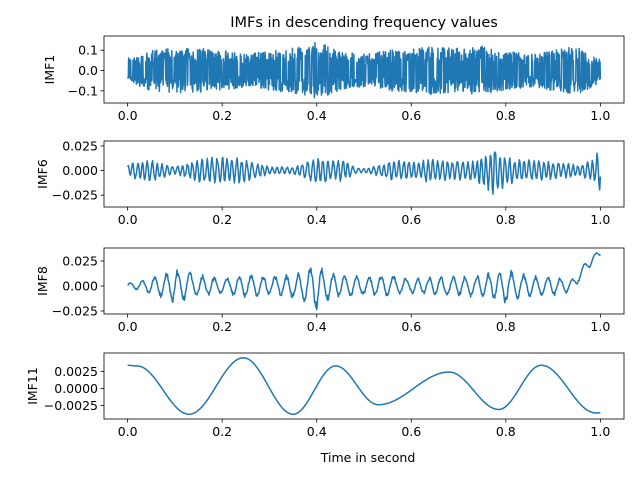  What do you see at coordinates (76, 371) in the screenshot?
I see `y-tick-label: 0.0025` at bounding box center [76, 371].